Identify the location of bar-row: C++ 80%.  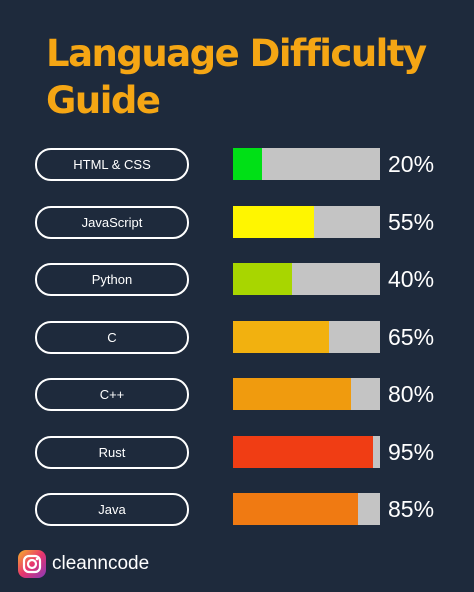
(237, 394).